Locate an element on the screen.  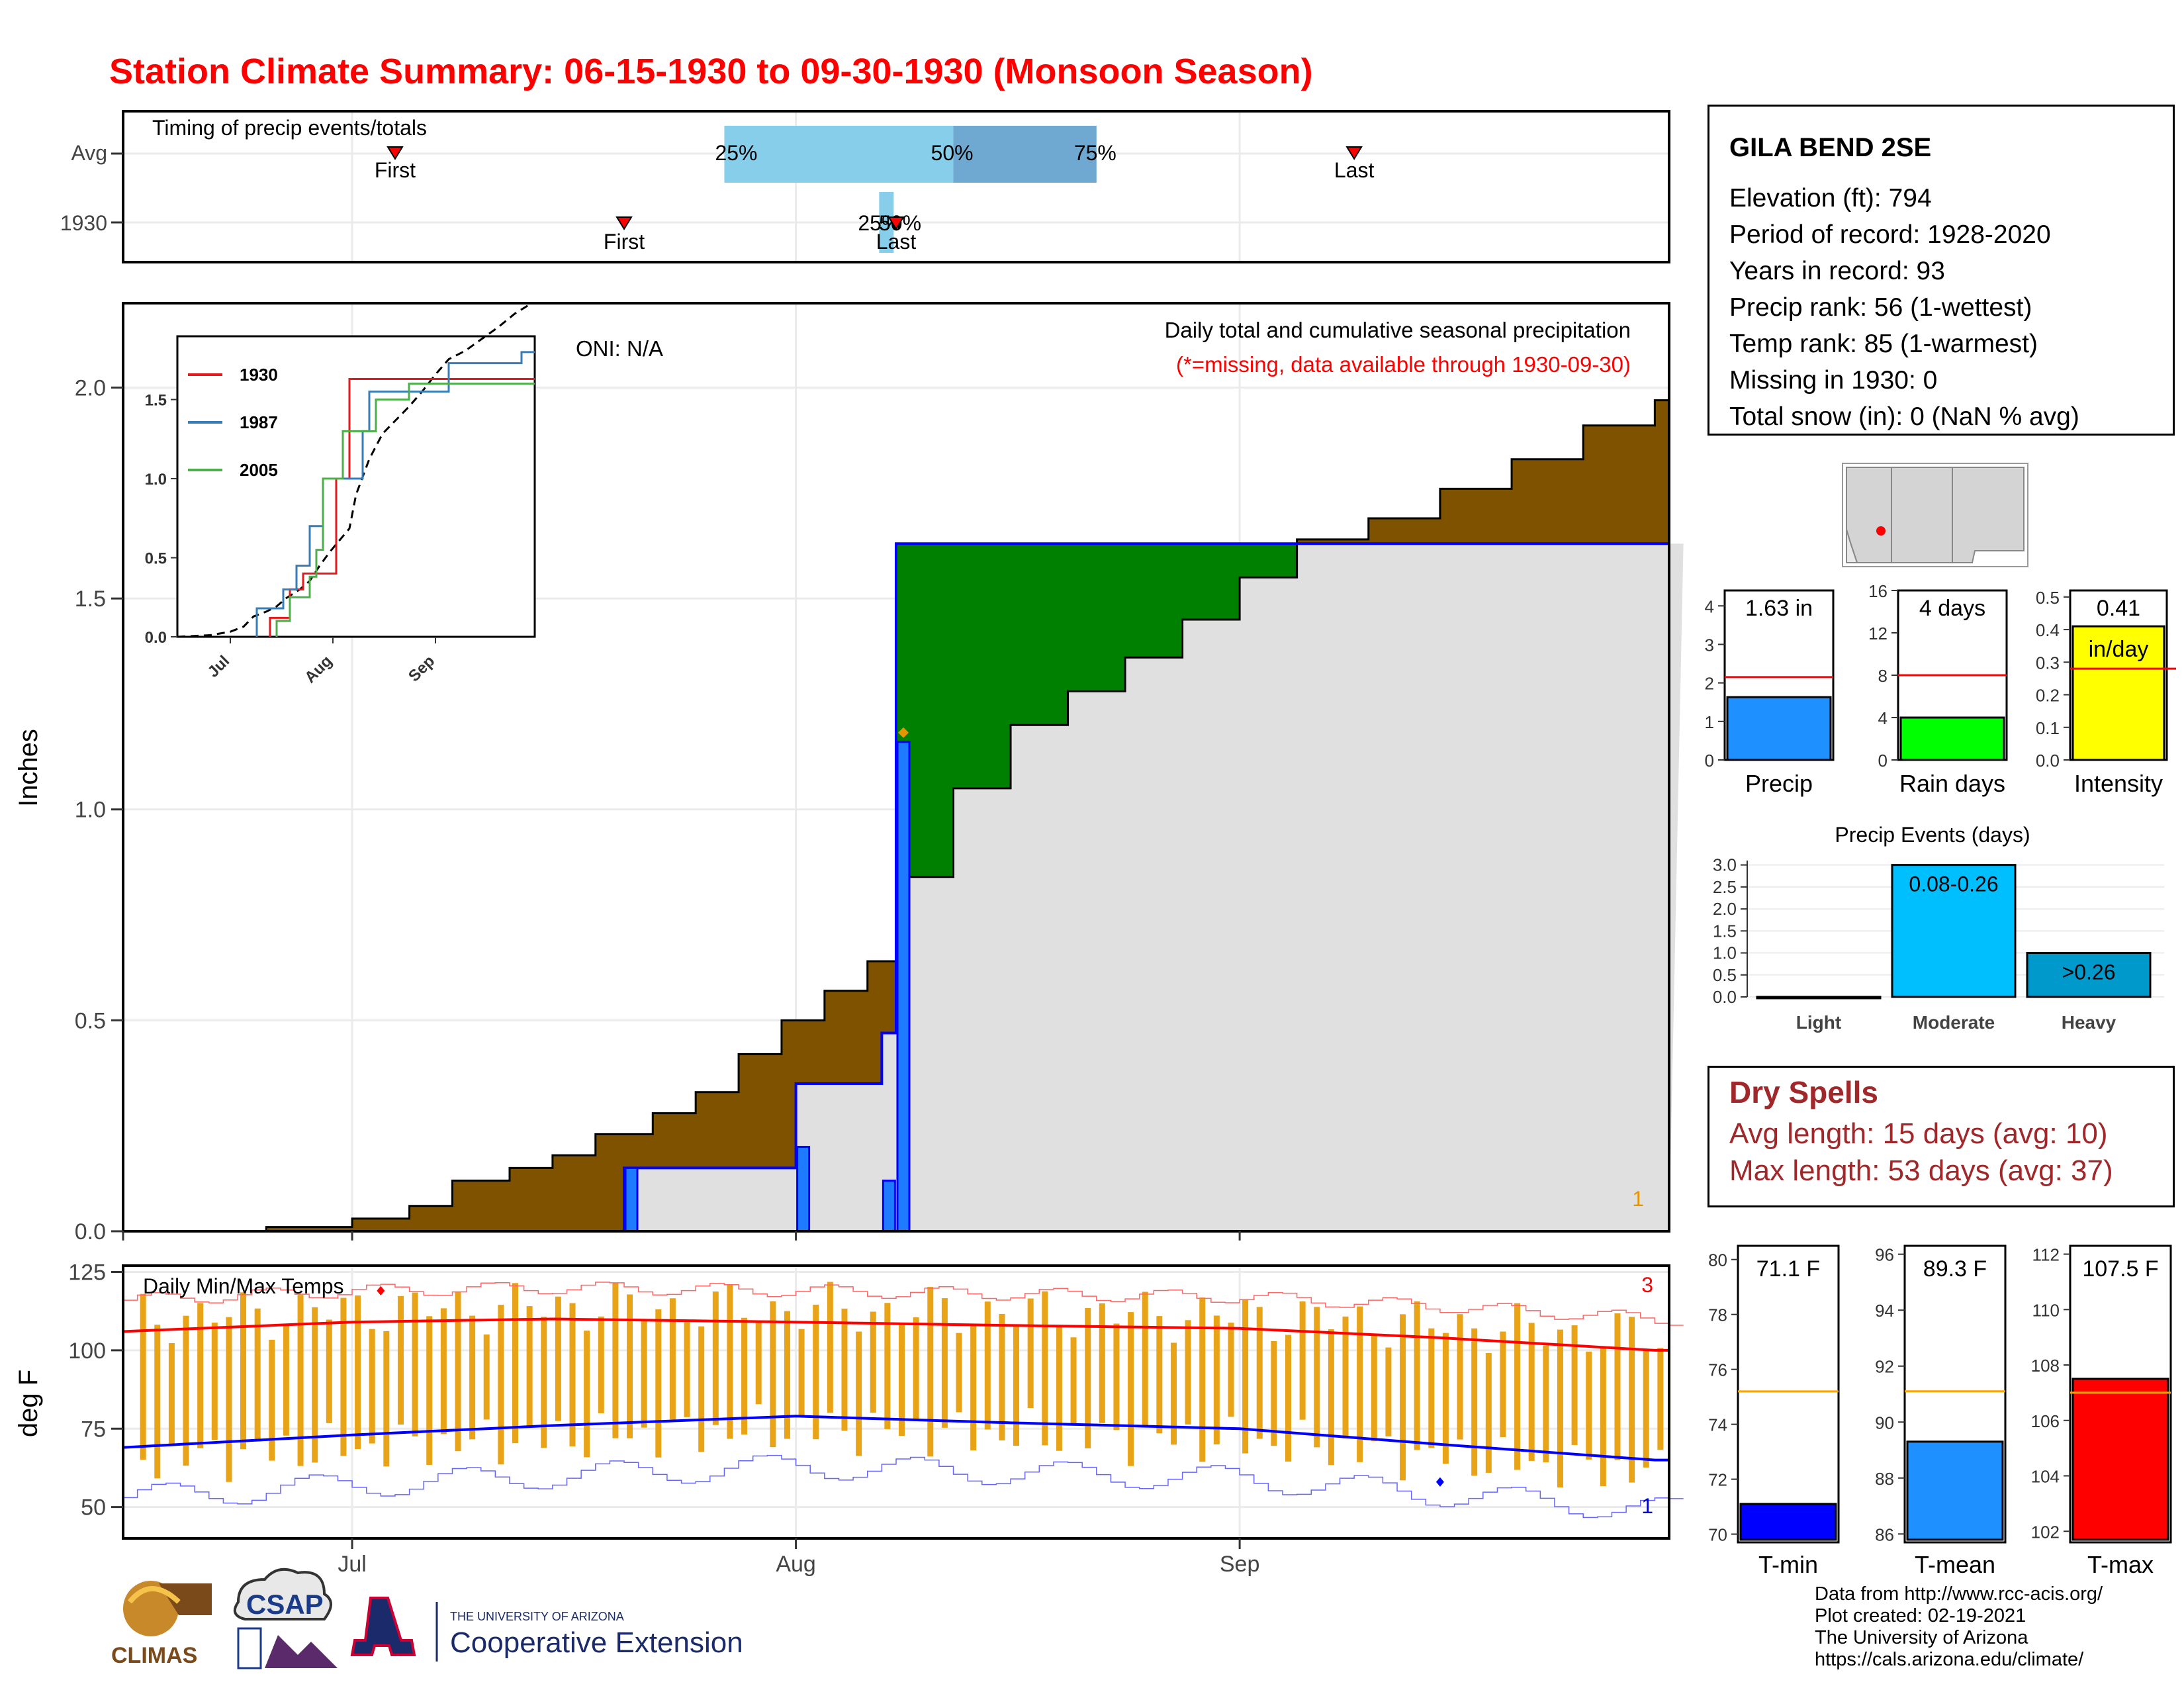
temp-panel-label: Daily Min/Max Temps is located at coordinates (243, 1286).